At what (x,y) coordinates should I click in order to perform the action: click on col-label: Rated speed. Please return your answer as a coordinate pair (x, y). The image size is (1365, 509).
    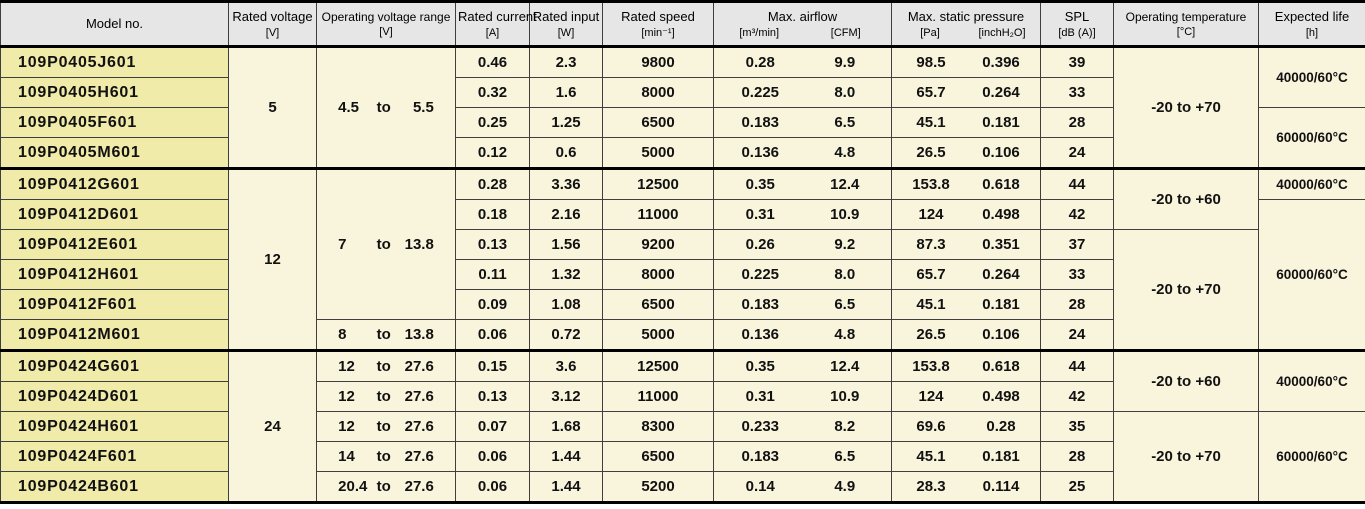
    Looking at the image, I should click on (658, 16).